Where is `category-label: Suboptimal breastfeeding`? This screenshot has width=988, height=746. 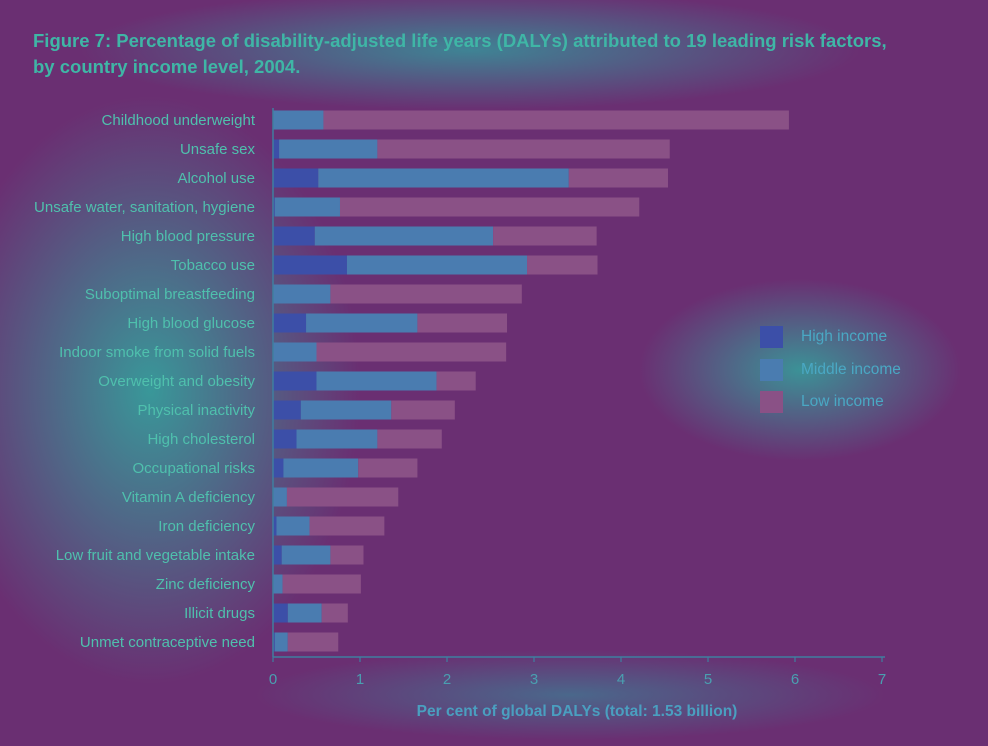 category-label: Suboptimal breastfeeding is located at coordinates (170, 294).